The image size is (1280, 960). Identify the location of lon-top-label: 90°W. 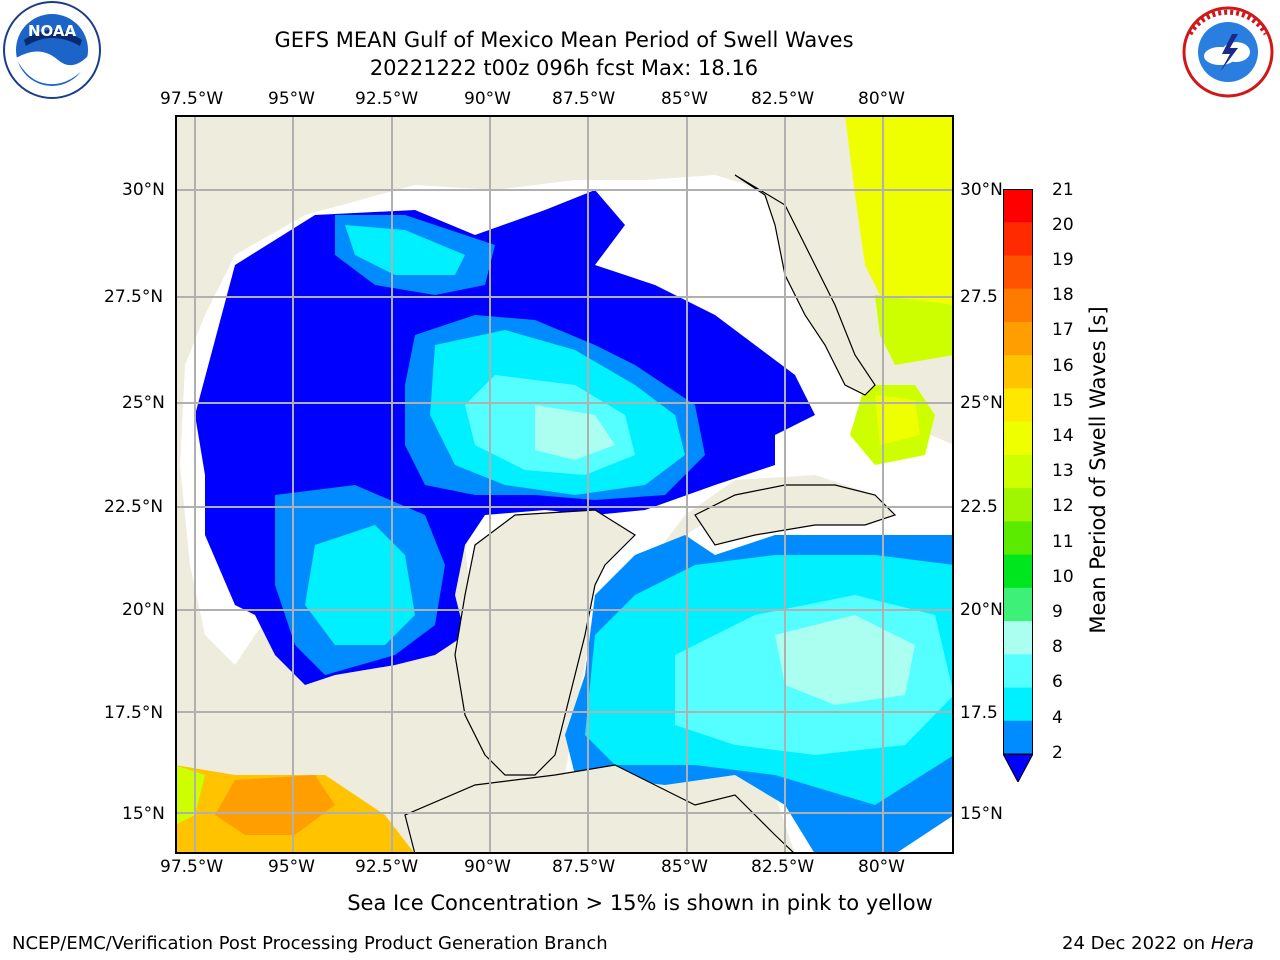
(487, 99).